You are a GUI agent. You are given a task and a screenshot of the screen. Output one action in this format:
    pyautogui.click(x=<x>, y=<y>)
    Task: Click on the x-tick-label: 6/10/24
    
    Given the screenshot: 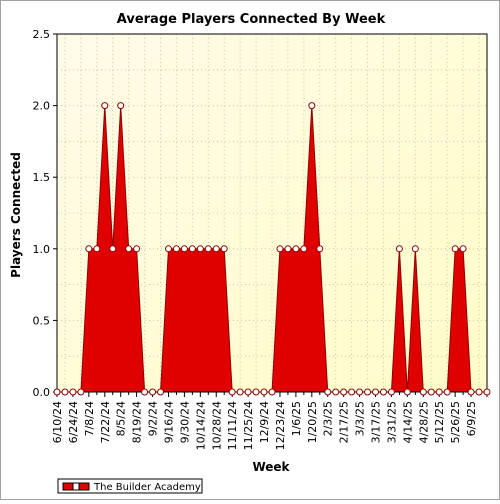 What is the action you would take?
    pyautogui.click(x=57, y=422)
    